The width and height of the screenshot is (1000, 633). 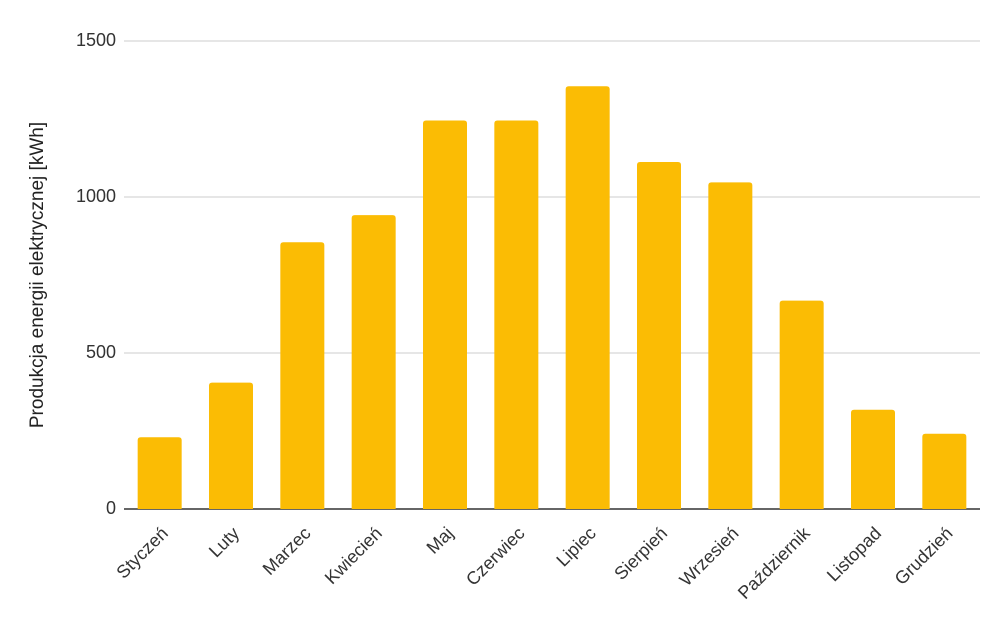 What do you see at coordinates (111, 508) in the screenshot?
I see `y-tick-label: 0` at bounding box center [111, 508].